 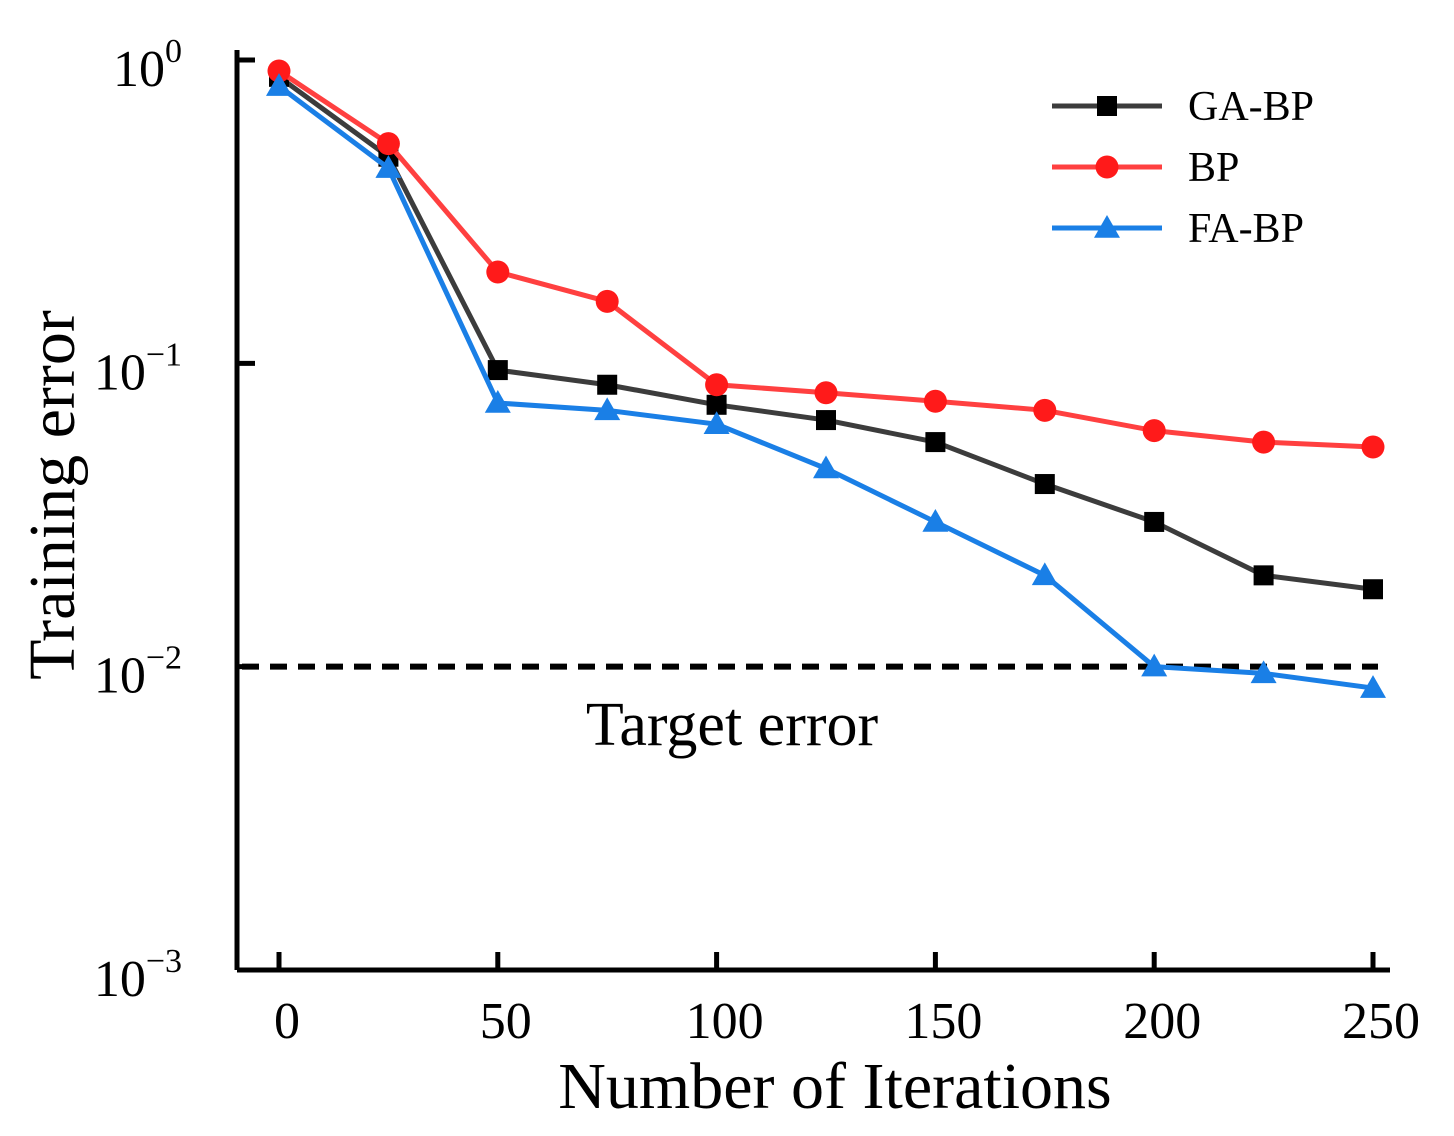 What do you see at coordinates (1246, 229) in the screenshot?
I see `legend-label: FA-BP` at bounding box center [1246, 229].